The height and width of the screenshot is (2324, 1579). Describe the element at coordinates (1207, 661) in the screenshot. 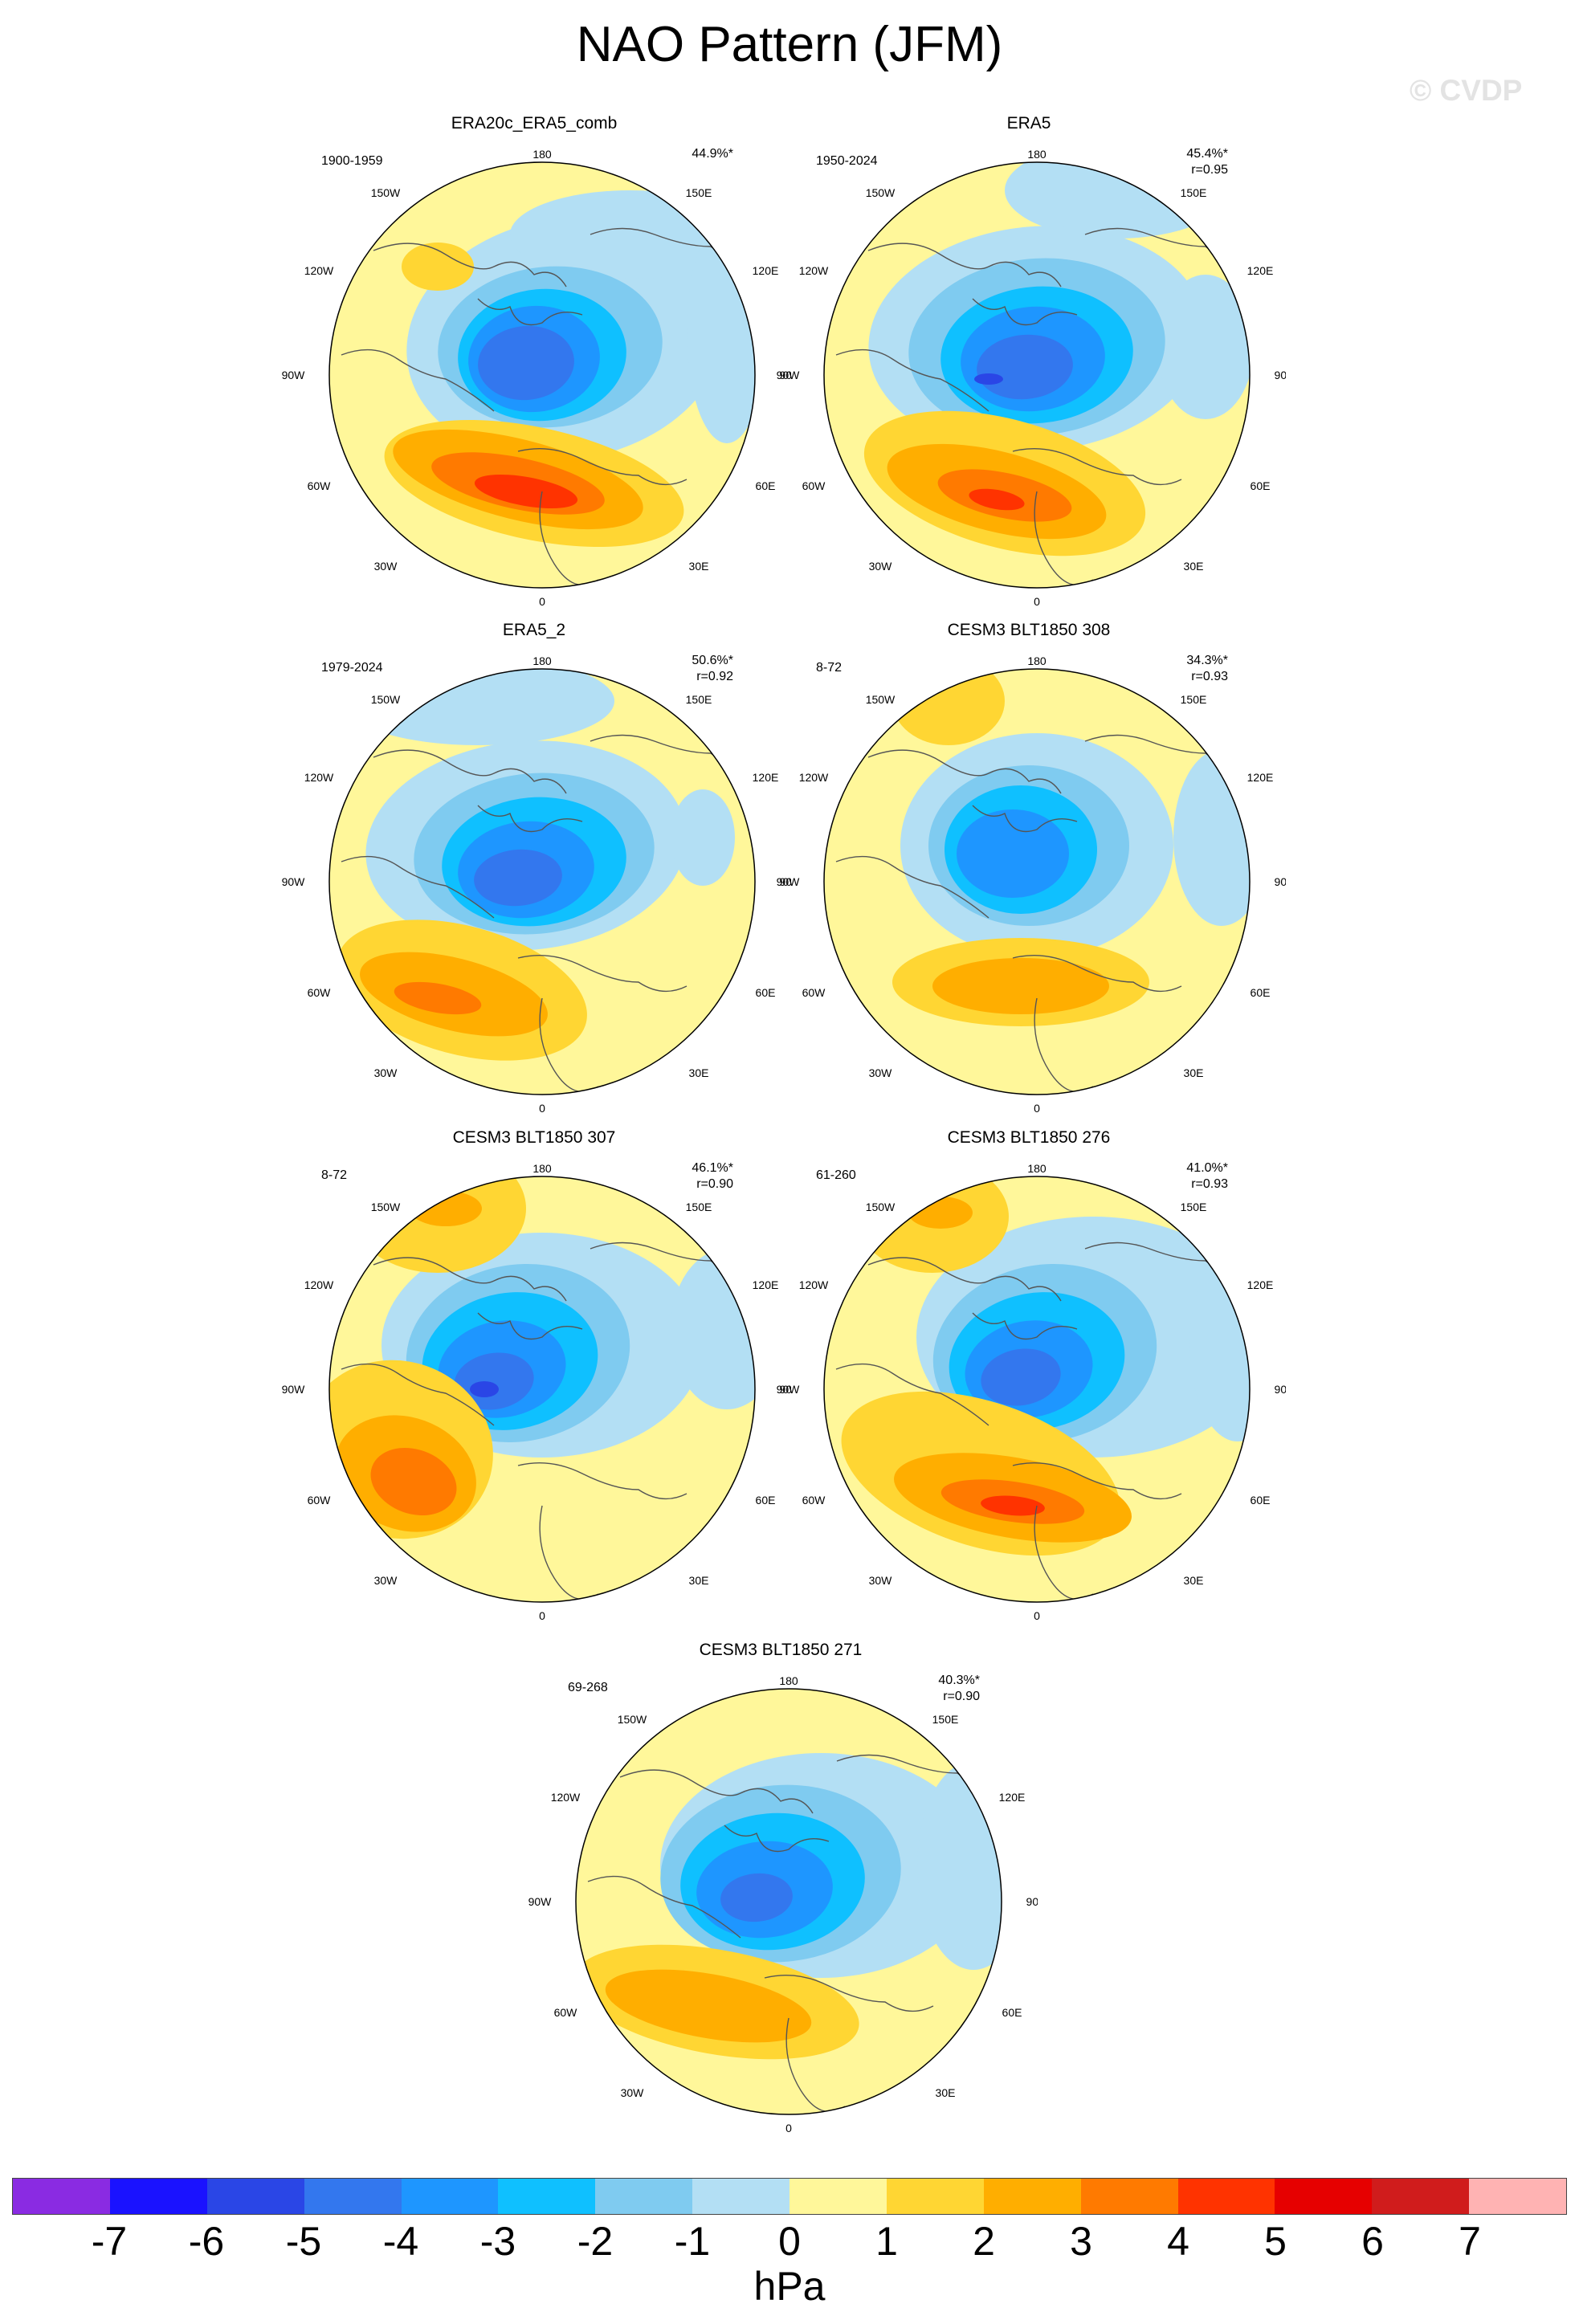

I see `variance-explained: 34.3%*` at that location.